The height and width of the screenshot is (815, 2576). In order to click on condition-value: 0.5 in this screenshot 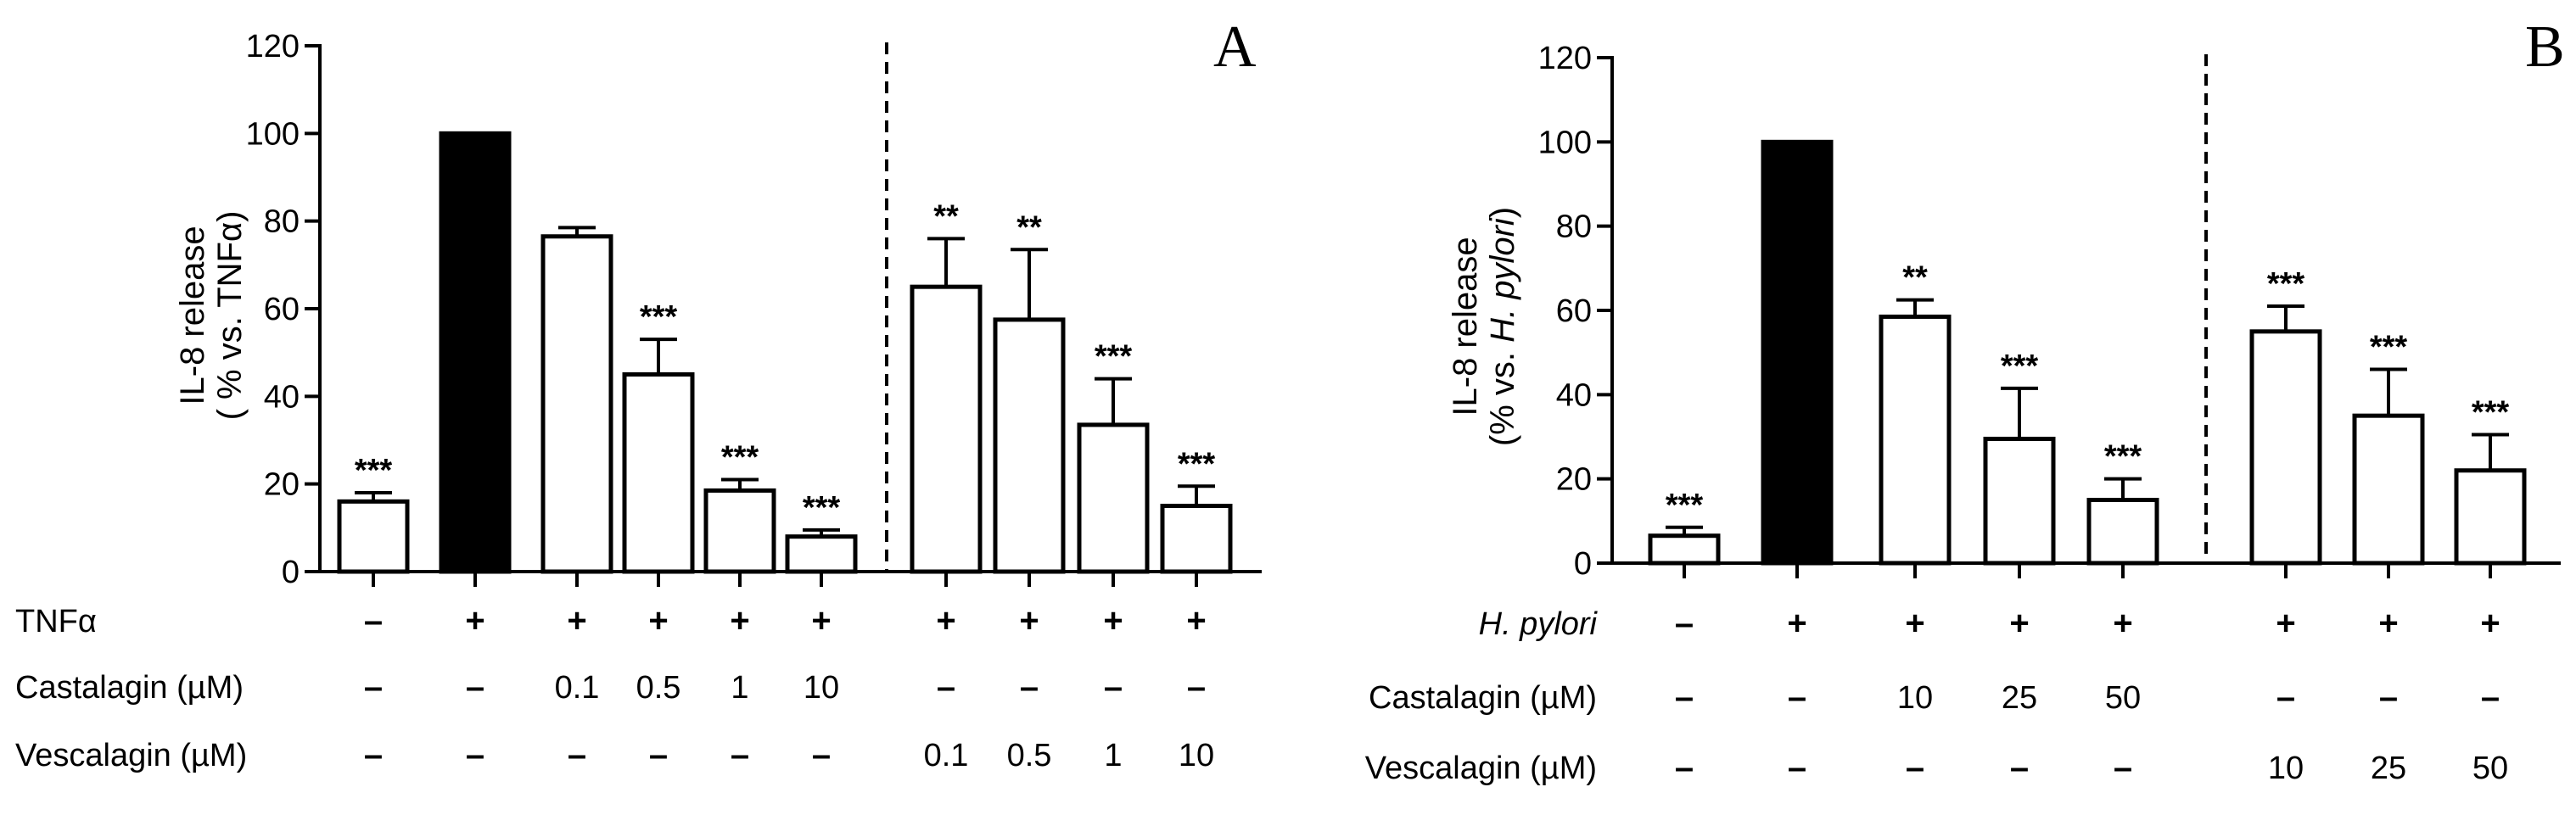, I will do `click(1029, 755)`.